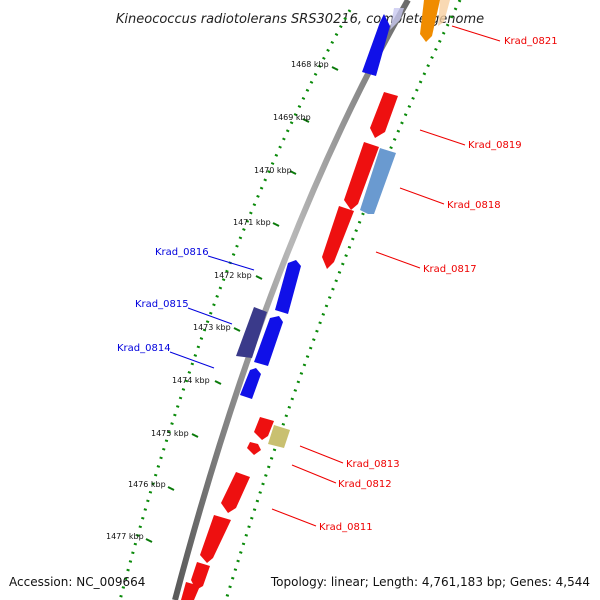 This screenshot has width=600, height=600. Describe the element at coordinates (77, 582) in the screenshot. I see `accession-label: Accession: NC_009664` at that location.